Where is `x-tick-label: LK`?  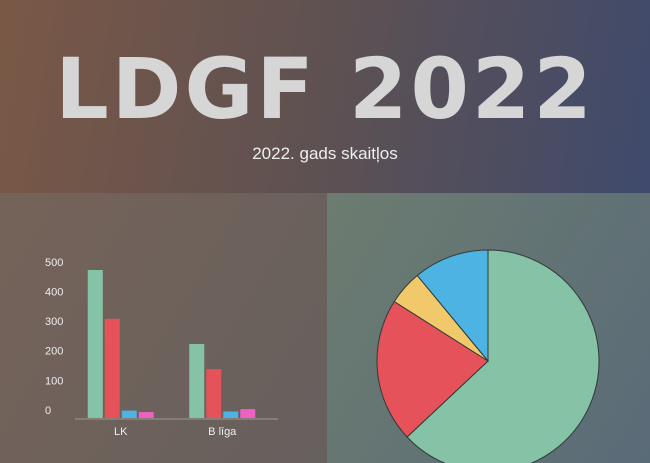 x-tick-label: LK is located at coordinates (121, 432).